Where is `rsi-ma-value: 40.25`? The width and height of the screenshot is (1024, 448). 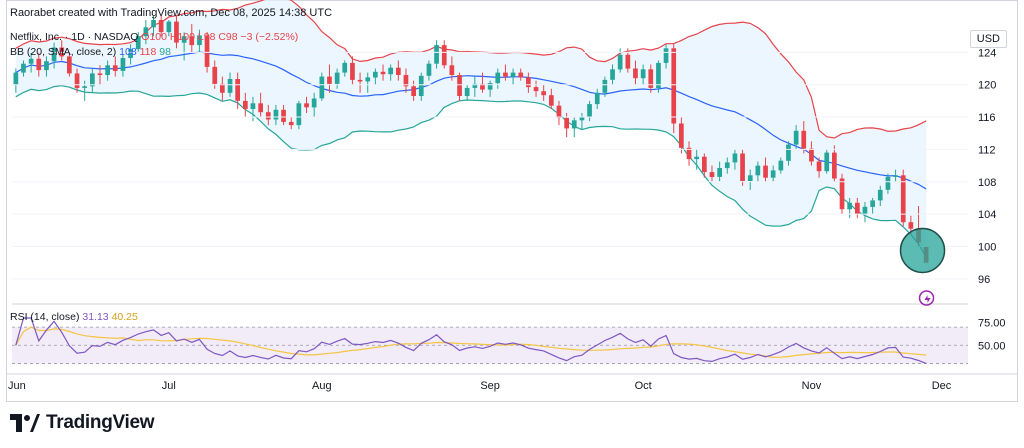 rsi-ma-value: 40.25 is located at coordinates (124, 317).